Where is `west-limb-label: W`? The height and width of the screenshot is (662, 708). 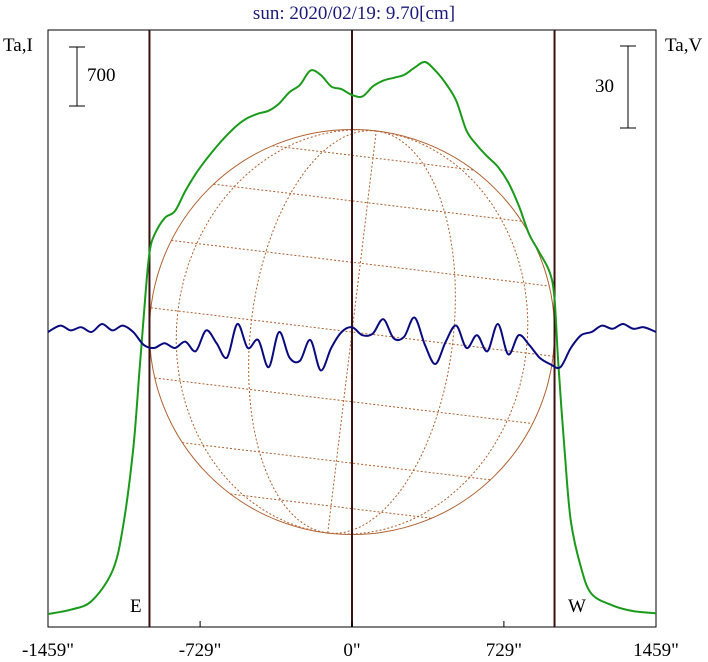
west-limb-label: W is located at coordinates (577, 606).